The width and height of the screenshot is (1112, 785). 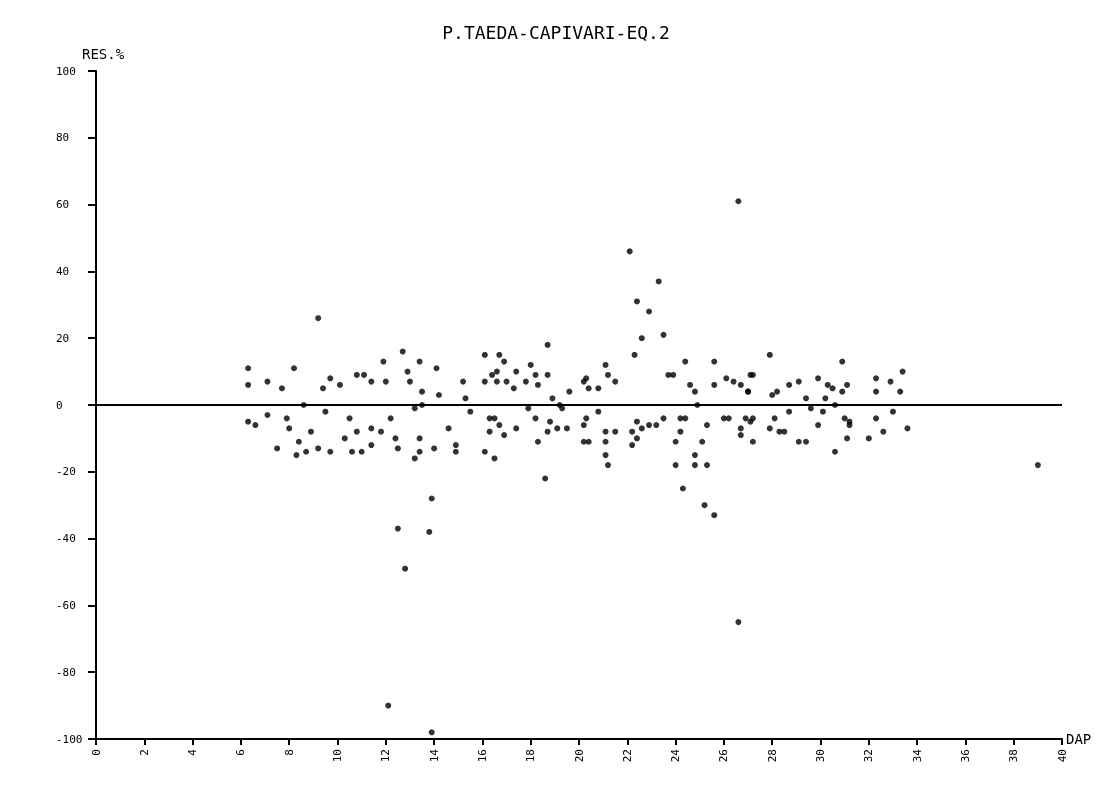 I want to click on x-tick-label: 28, so click(x=772, y=756).